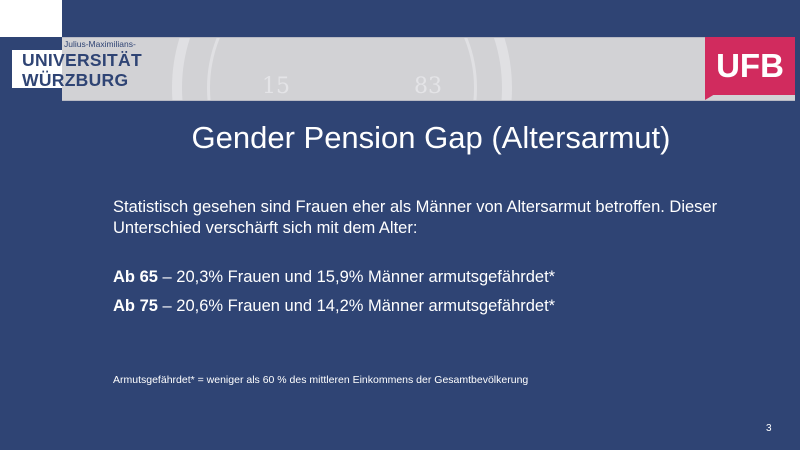  I want to click on logo-small-text: Julius-Maximilians-, so click(100, 44).